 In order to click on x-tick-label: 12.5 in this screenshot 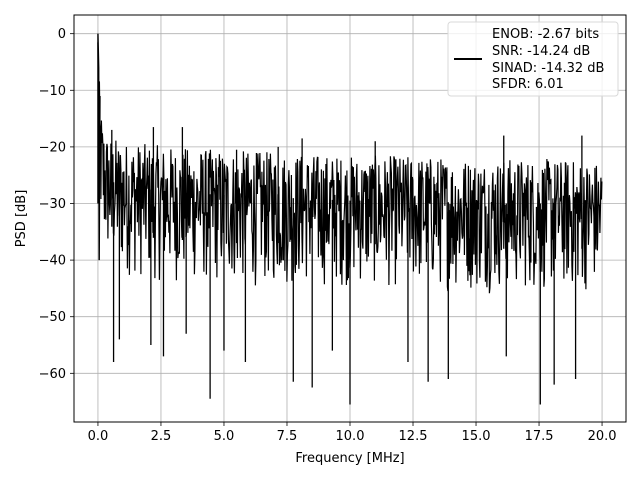, I will do `click(413, 436)`.